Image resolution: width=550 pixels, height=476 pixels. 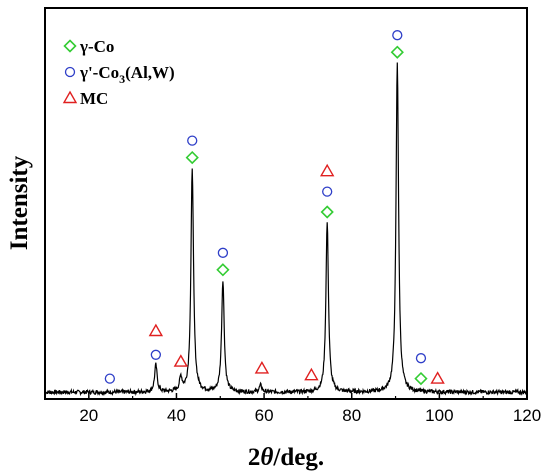 I want to click on legend-label-subscript: 3, so click(x=122, y=79).